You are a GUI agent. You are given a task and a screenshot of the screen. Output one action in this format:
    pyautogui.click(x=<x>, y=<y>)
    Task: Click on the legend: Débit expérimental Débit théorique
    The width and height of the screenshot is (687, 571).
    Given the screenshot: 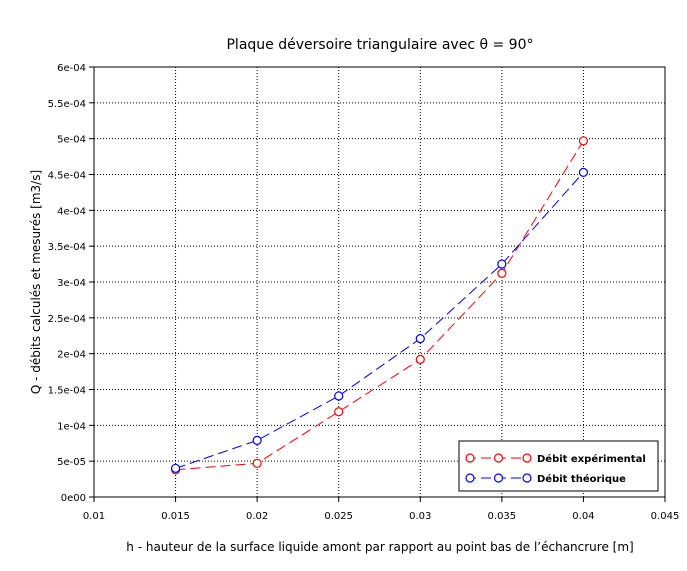 What is the action you would take?
    pyautogui.click(x=558, y=466)
    